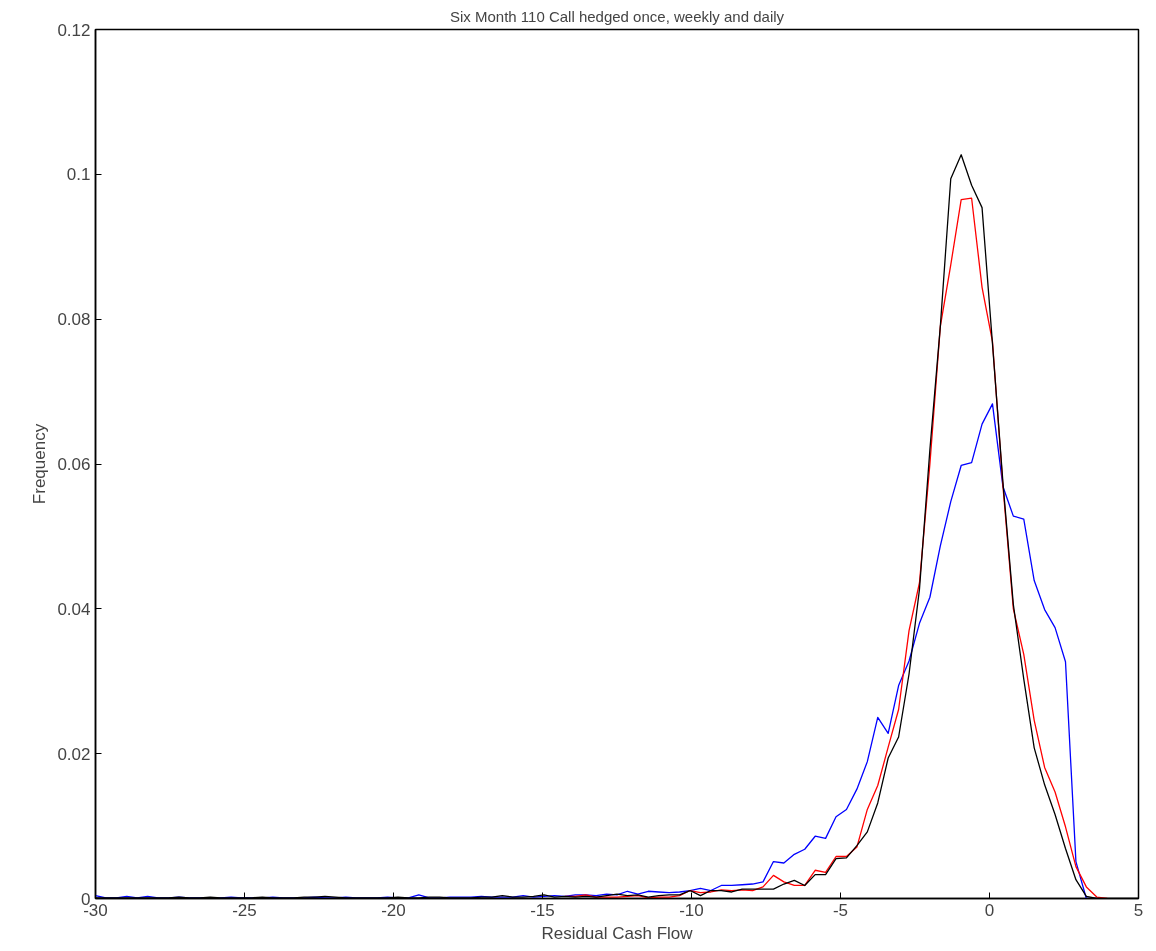  I want to click on x-tick-label: -25, so click(244, 910).